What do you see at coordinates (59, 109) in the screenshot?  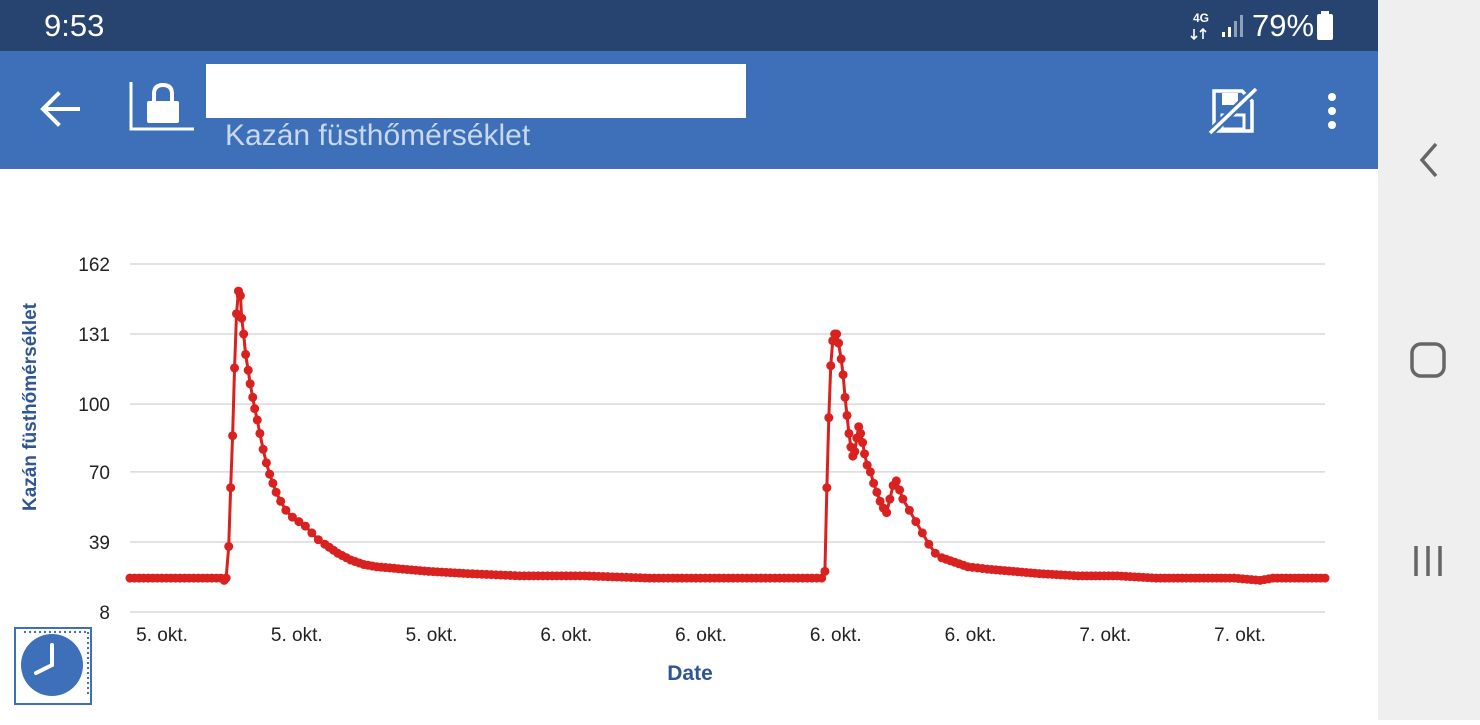 I see `arrow-left-icon` at bounding box center [59, 109].